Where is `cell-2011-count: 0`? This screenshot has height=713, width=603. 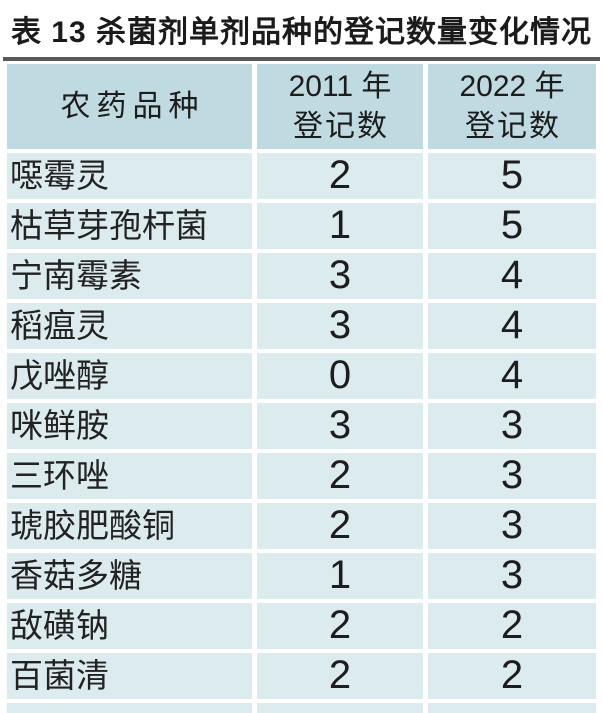
cell-2011-count: 0 is located at coordinates (340, 376).